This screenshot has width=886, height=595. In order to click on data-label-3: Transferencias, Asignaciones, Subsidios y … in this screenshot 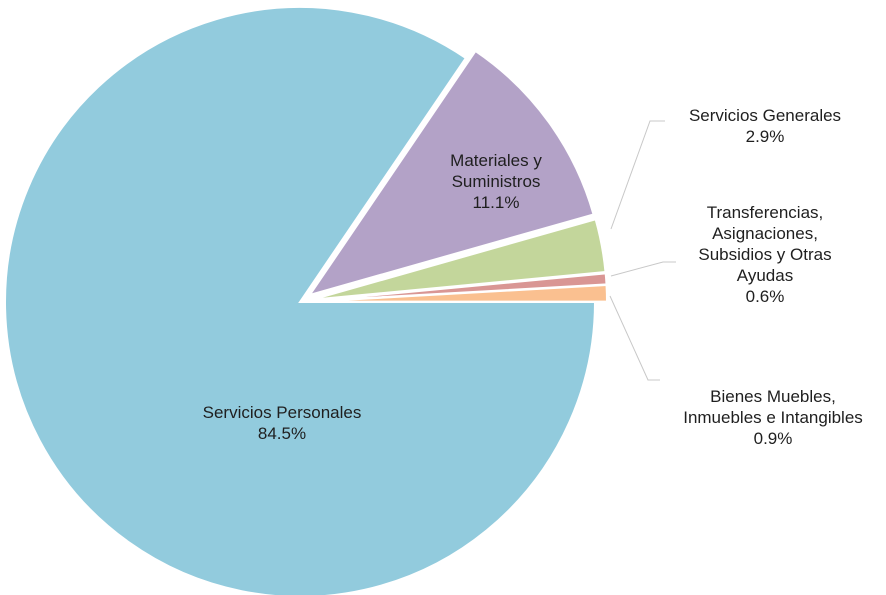, I will do `click(764, 254)`.